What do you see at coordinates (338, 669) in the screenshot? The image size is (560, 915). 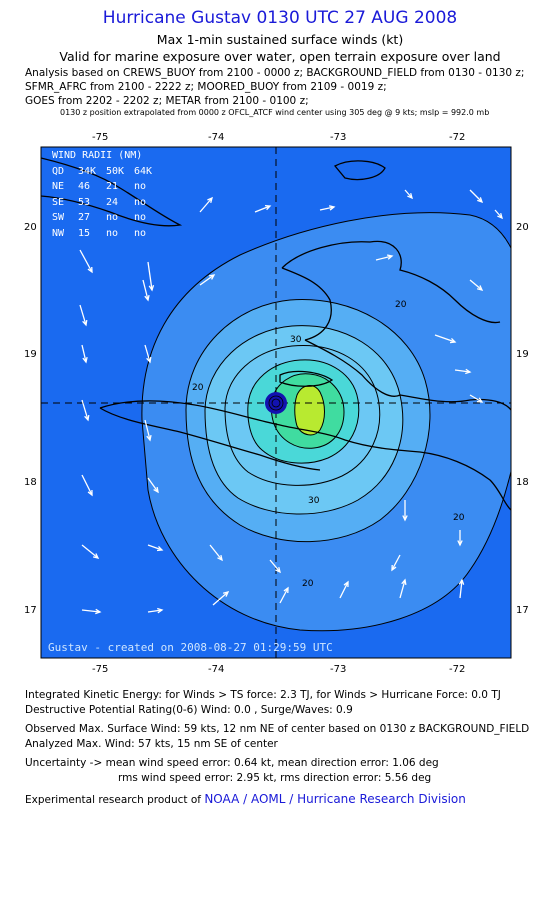 I see `lon-tick-bottom: -73` at bounding box center [338, 669].